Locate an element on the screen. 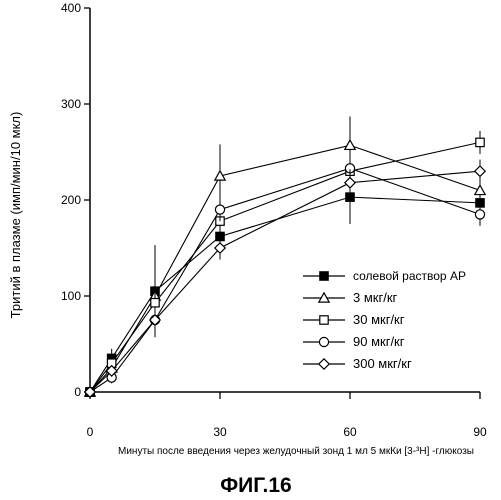  y-tick-label: 100 is located at coordinates (71, 296).